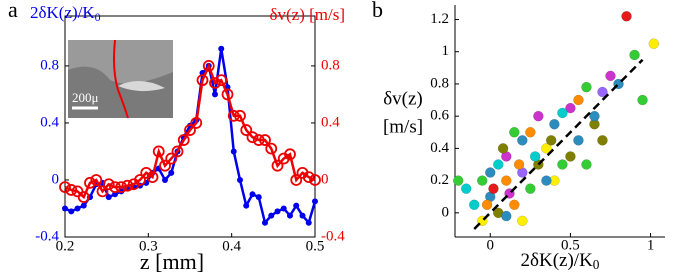 Image resolution: width=700 pixels, height=276 pixels. Describe the element at coordinates (333, 236) in the screenshot. I see `y2-tick-label: -0.4` at that location.